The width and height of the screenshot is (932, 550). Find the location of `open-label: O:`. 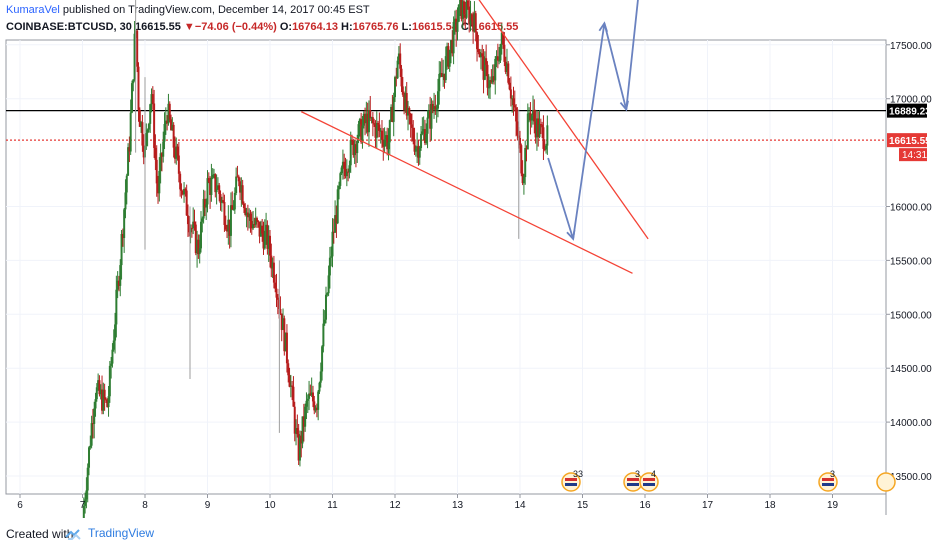

open-label: O: is located at coordinates (286, 27).